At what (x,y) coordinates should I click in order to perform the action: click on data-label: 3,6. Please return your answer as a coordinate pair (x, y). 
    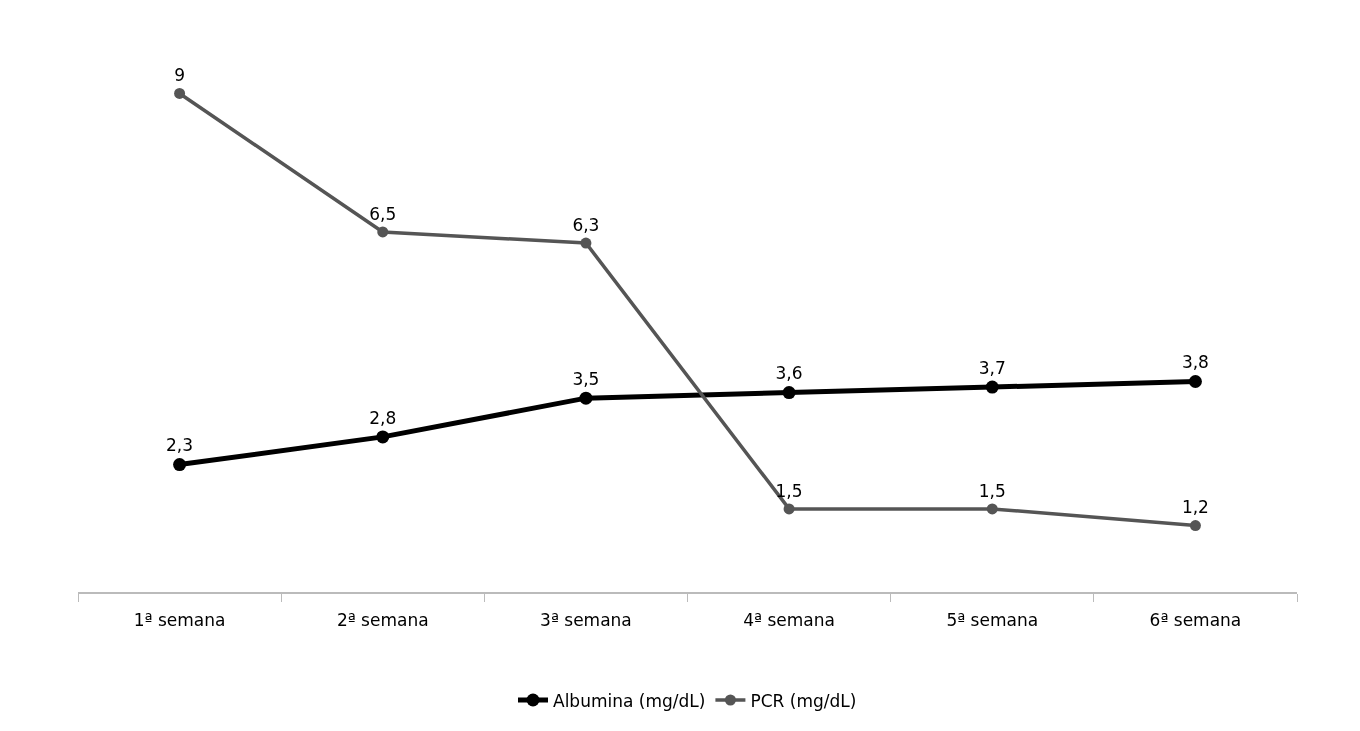
    Looking at the image, I should click on (789, 373).